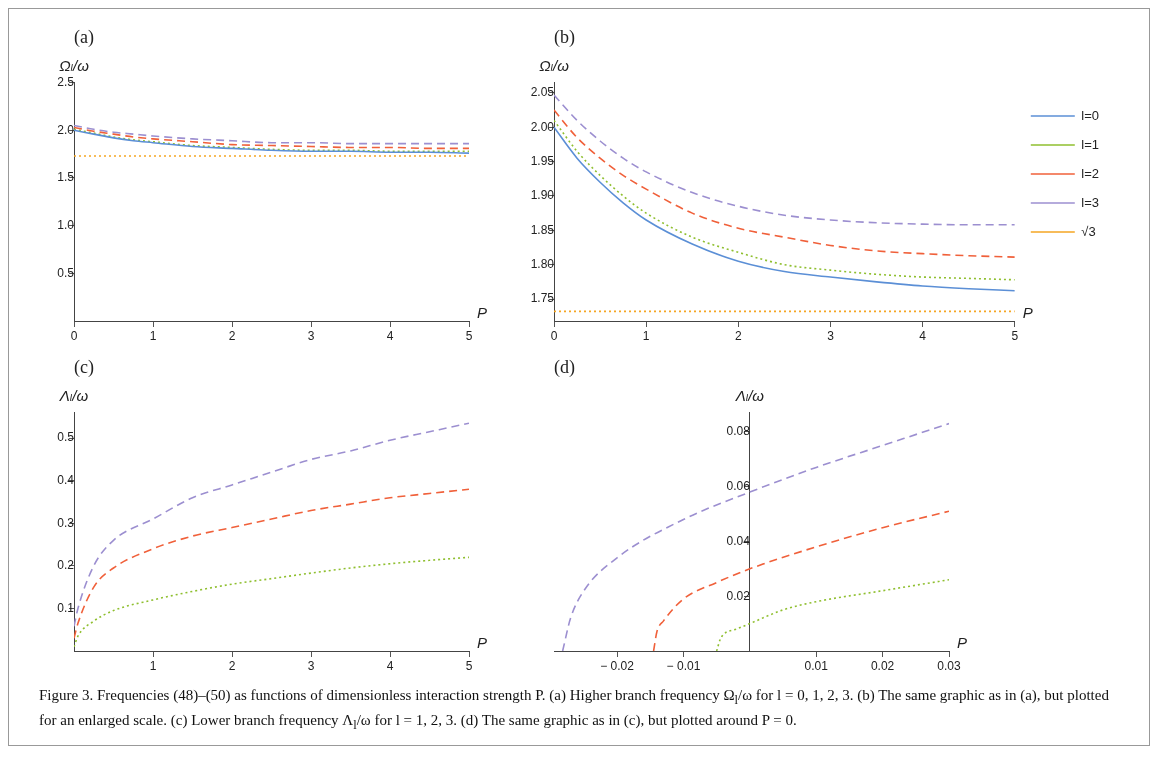 The width and height of the screenshot is (1163, 773). I want to click on y-tick-label: 0.1, so click(66, 607).